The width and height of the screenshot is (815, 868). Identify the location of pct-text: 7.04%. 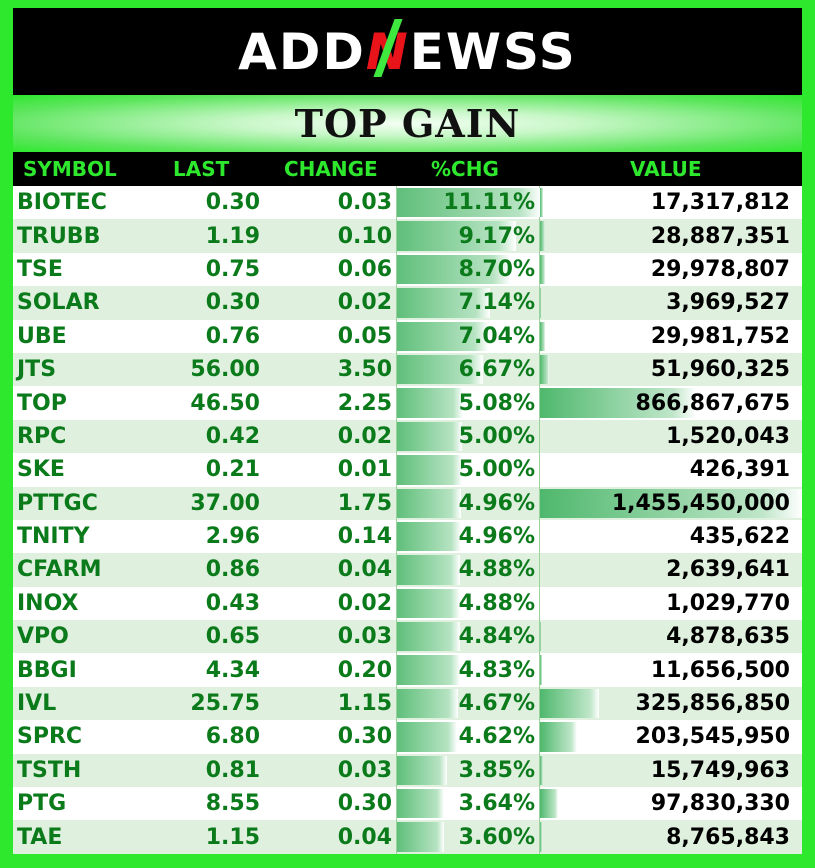
(496, 336).